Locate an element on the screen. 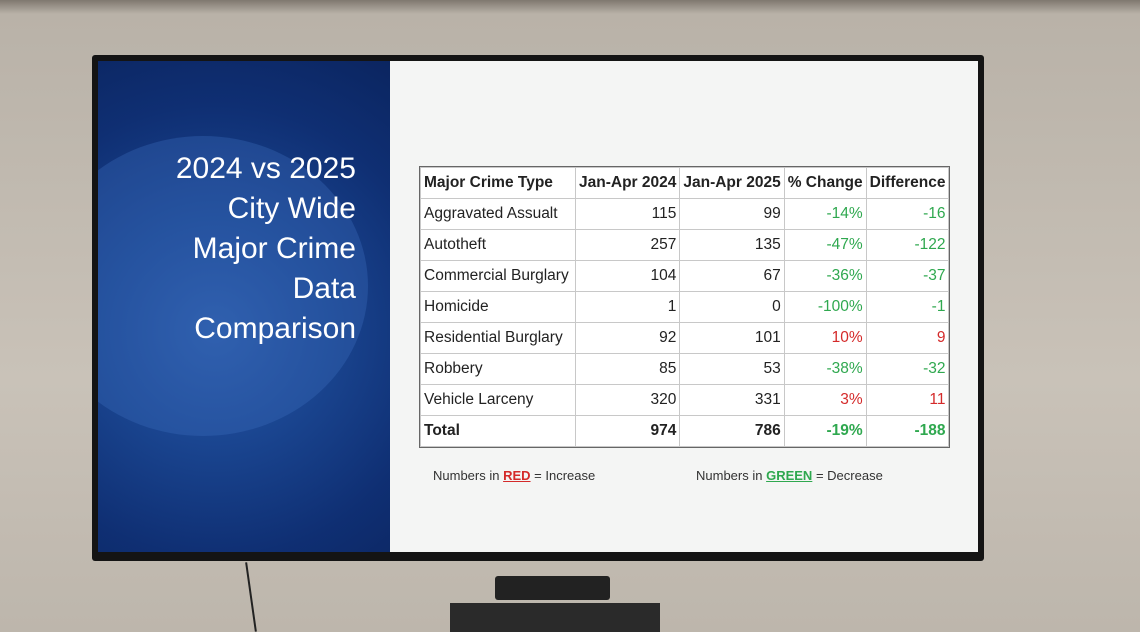 Image resolution: width=1140 pixels, height=632 pixels. legend-suffix: = Increase is located at coordinates (565, 475).